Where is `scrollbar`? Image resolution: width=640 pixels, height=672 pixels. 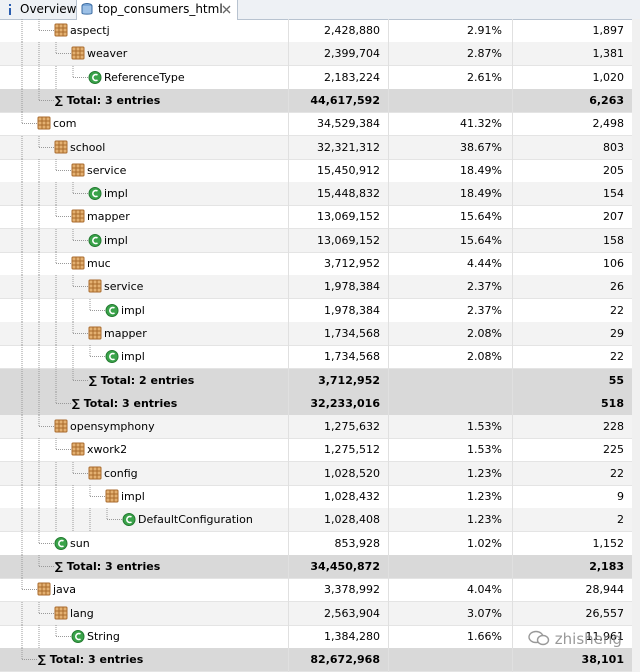
scrollbar is located at coordinates (636, 345).